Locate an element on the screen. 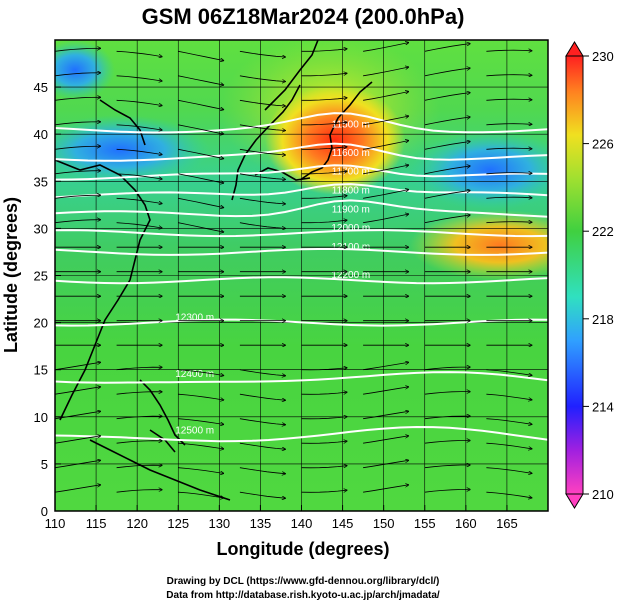 This screenshot has width=619, height=605. y-axis-label: Latitude (degrees) is located at coordinates (11, 275).